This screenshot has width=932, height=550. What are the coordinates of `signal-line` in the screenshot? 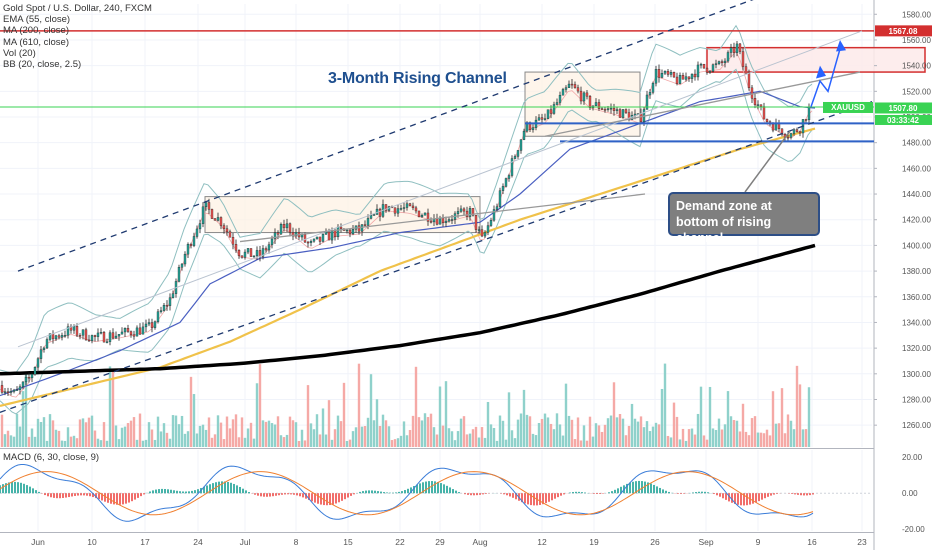 It's located at (407, 493).